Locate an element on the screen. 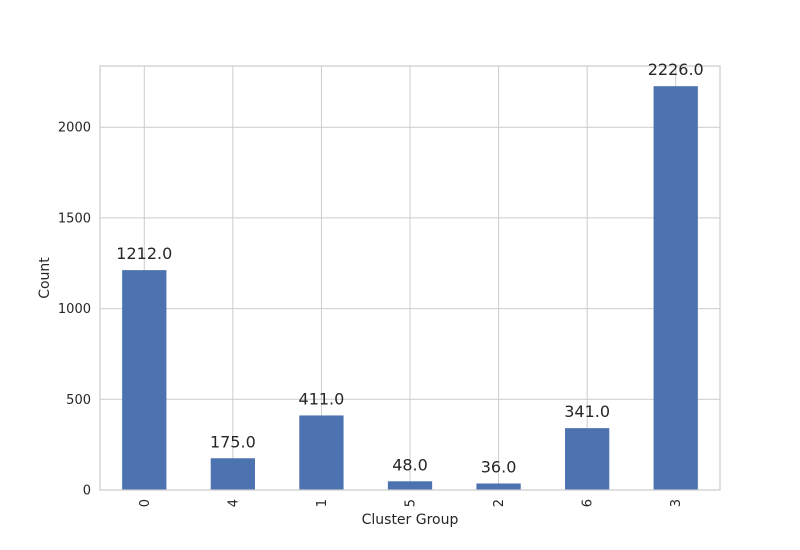 The width and height of the screenshot is (800, 550). y-tick-label: 1000 is located at coordinates (74, 309).